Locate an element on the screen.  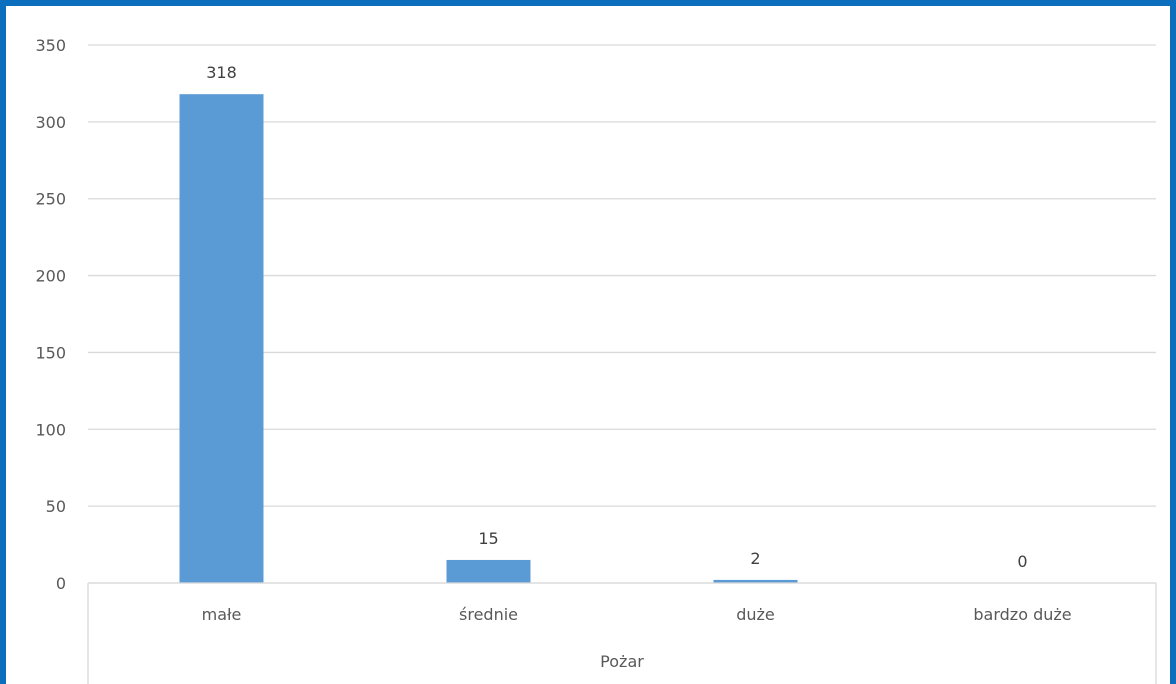
data-label: 15 is located at coordinates (488, 538).